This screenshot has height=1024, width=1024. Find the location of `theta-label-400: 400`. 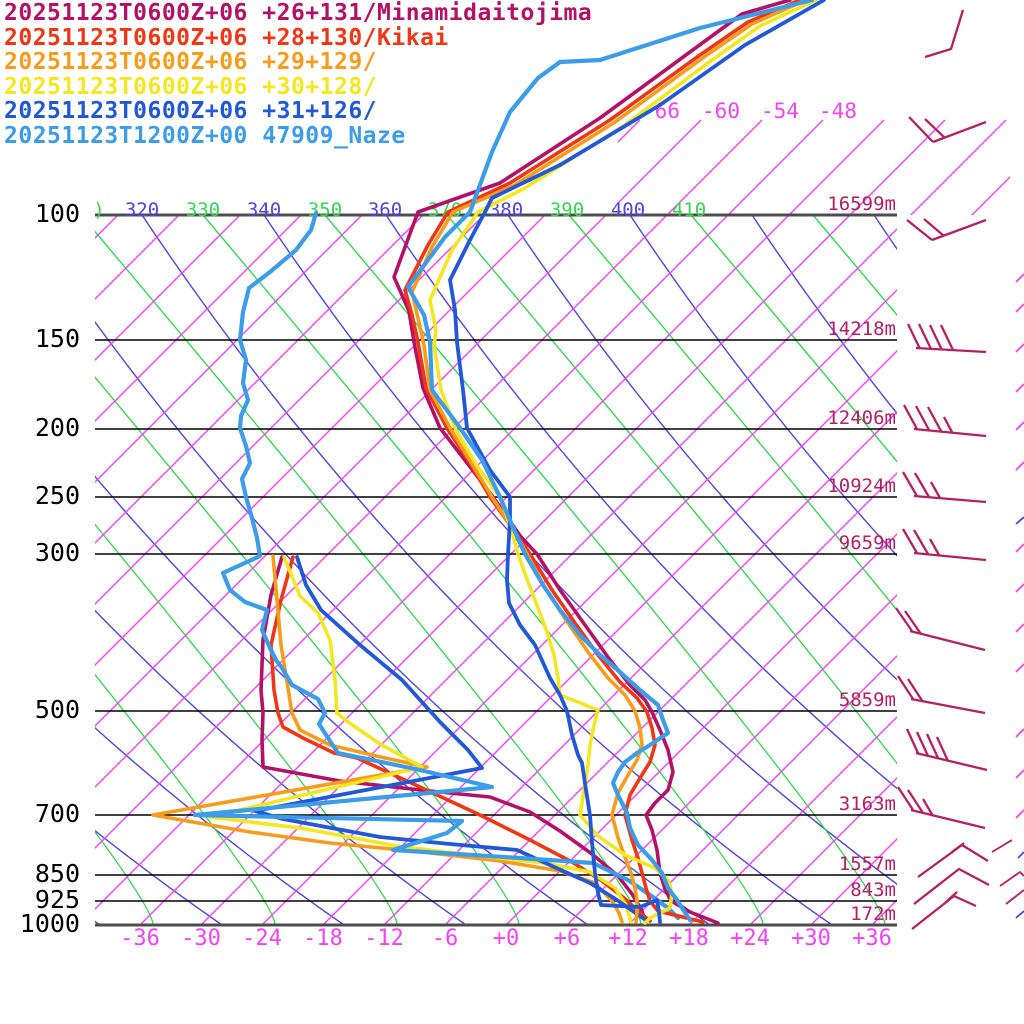

theta-label-400: 400 is located at coordinates (628, 210).